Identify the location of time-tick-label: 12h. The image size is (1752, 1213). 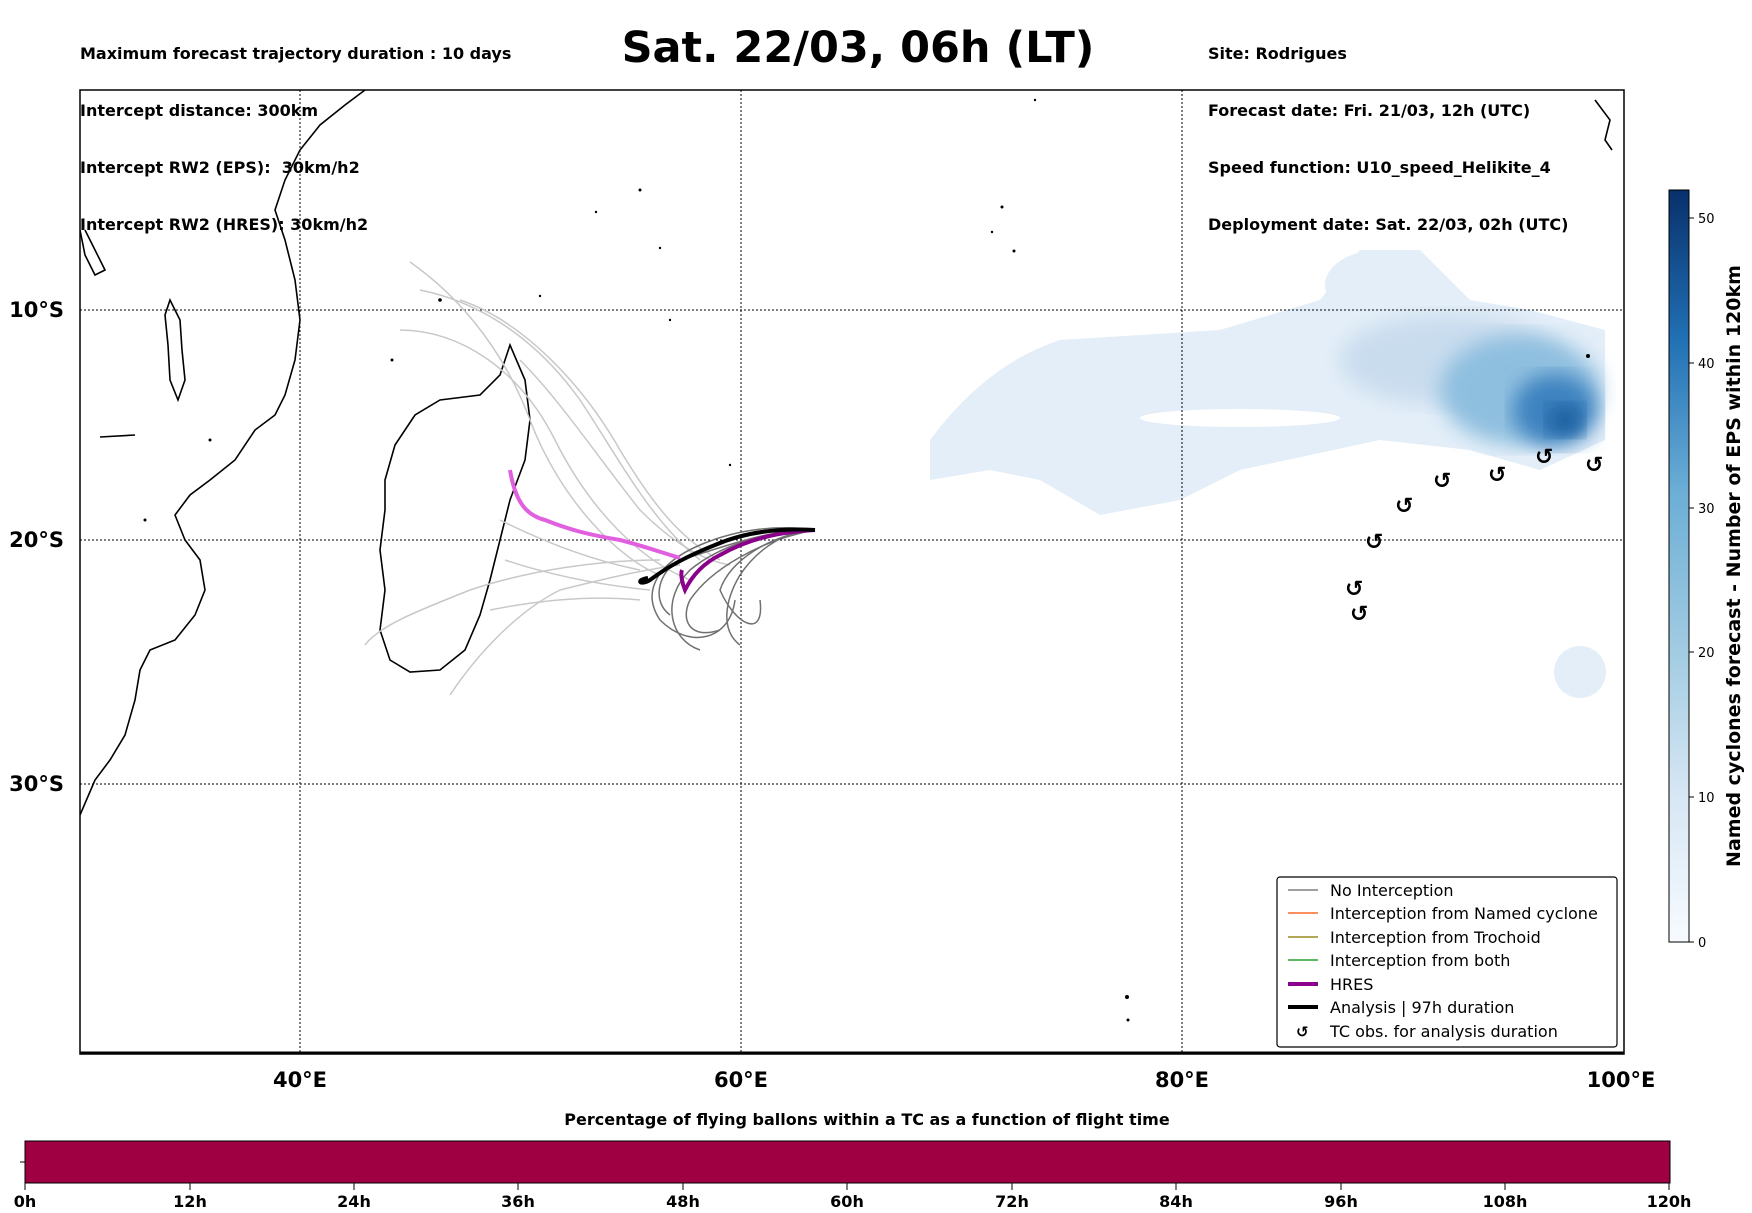
(190, 1201).